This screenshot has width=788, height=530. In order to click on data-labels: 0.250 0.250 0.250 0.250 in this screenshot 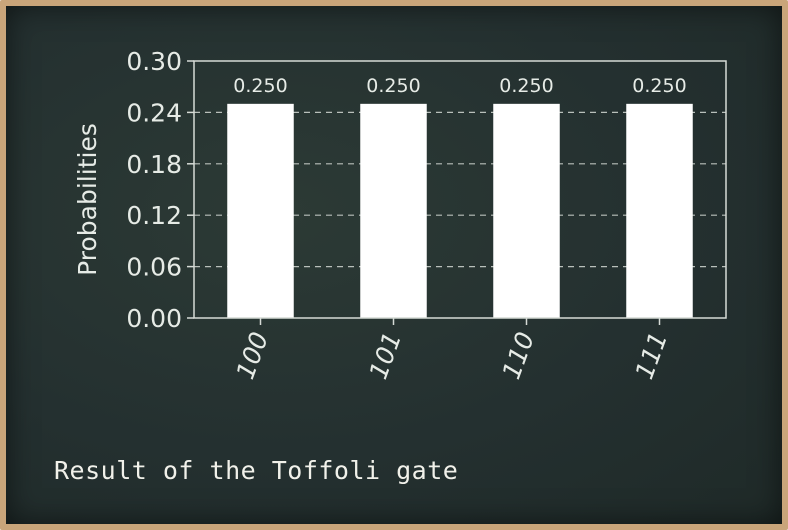, I will do `click(459, 86)`.